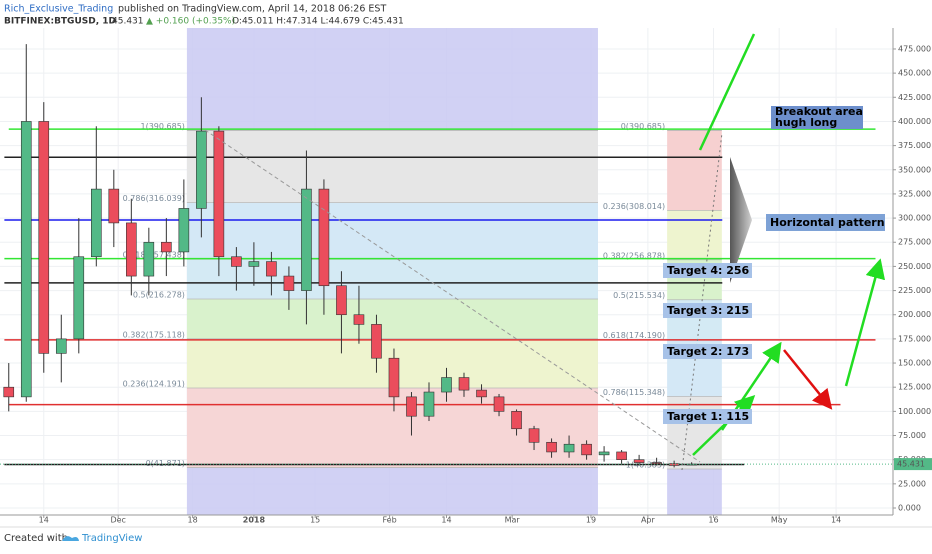  I want to click on fib-label: 0.236(124.191), so click(154, 383).